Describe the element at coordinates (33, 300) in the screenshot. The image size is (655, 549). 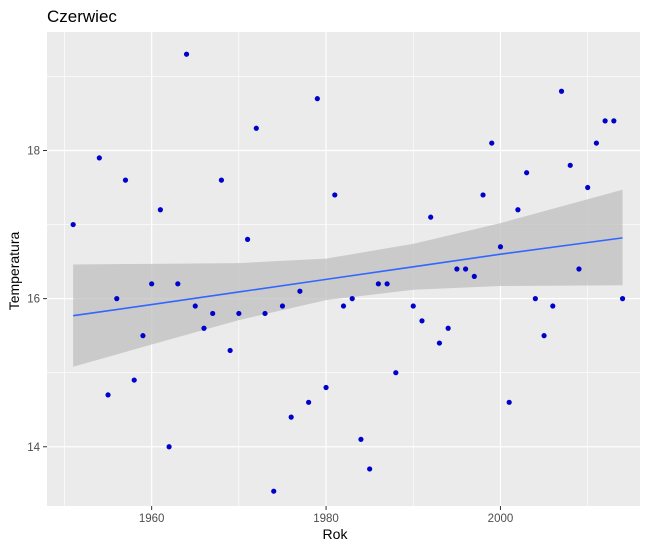
I see `y-tick-label: 16` at that location.